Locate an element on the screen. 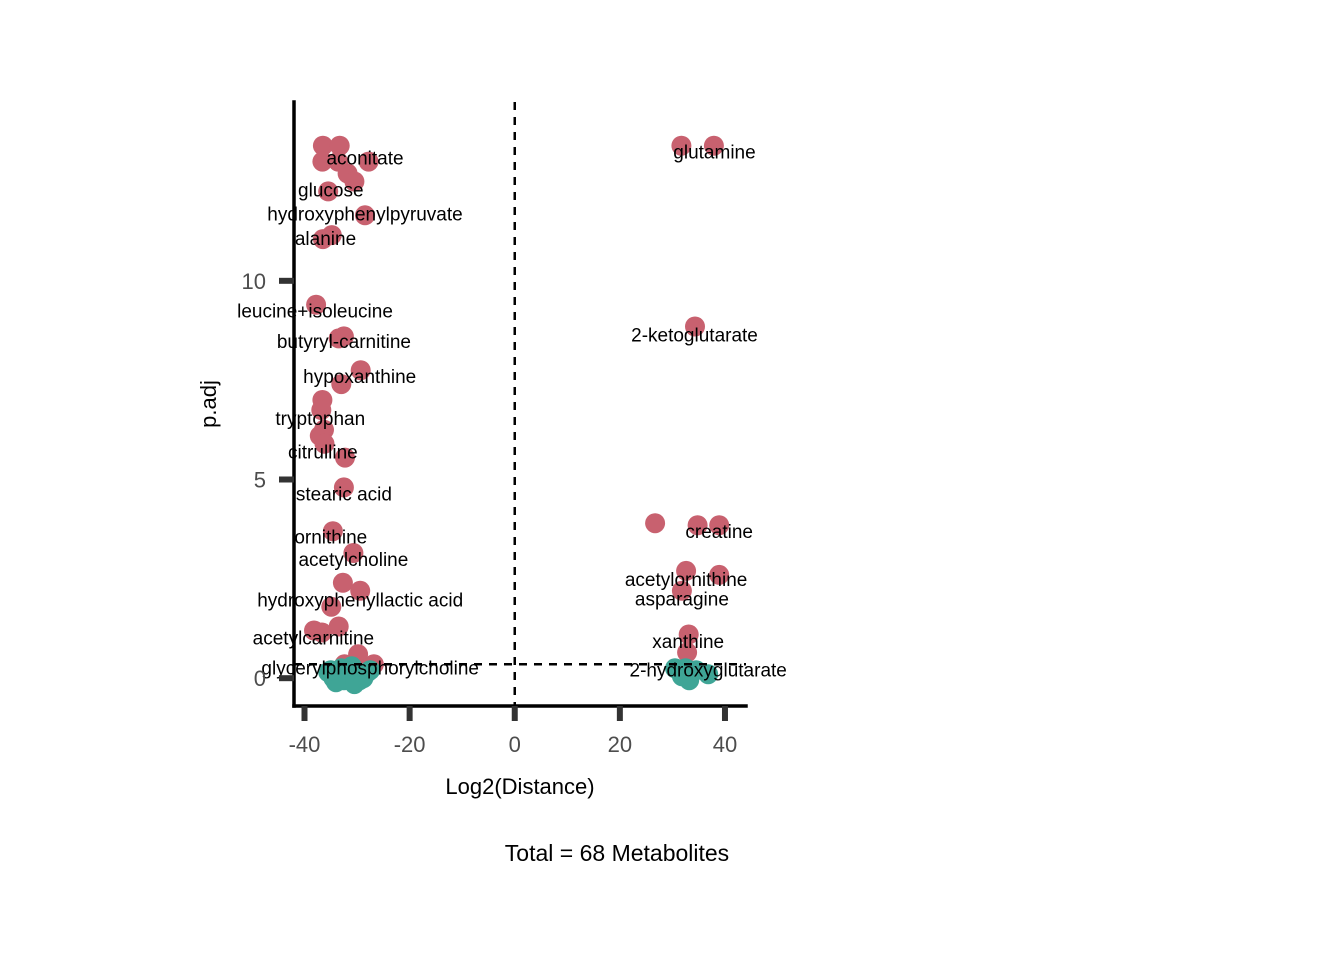  x-tick-label: 20 is located at coordinates (620, 744).